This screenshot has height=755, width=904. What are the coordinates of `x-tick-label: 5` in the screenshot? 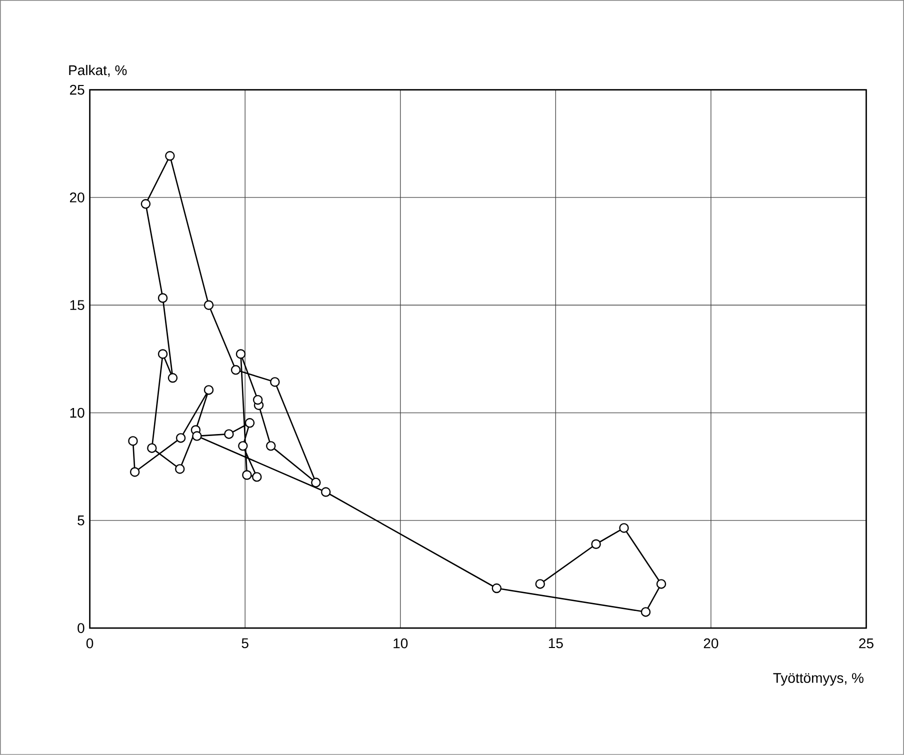 It's located at (245, 643).